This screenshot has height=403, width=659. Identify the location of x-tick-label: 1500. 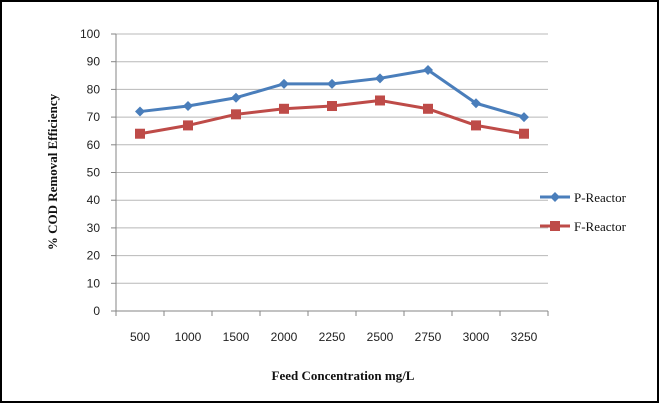
(236, 337).